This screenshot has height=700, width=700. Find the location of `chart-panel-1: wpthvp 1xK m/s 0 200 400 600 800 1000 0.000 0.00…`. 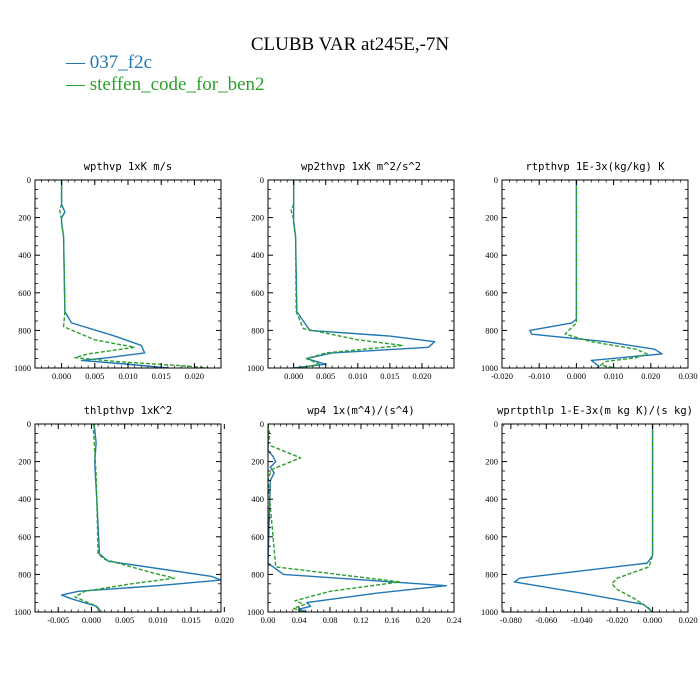

chart-panel-1: wpthvp 1xK m/s 0 200 400 600 800 1000 0.000 0.00… is located at coordinates (118, 271).